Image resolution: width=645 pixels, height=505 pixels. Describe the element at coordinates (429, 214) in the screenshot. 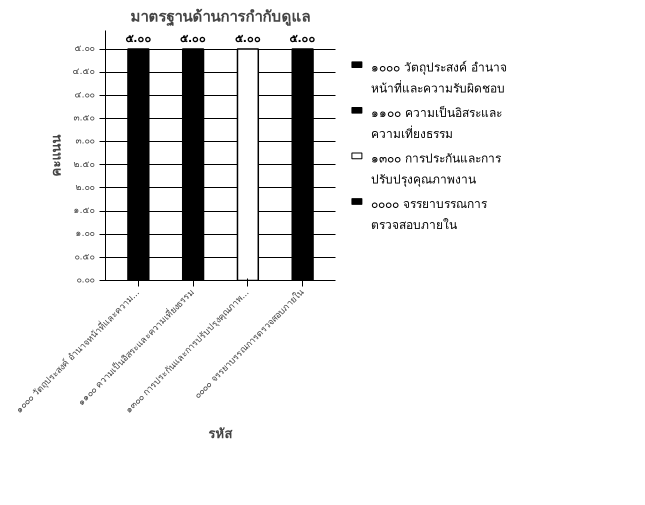

I see `legend-label: ๐๐๐๐ จรรยาบรรณการ ตรวจสอบภายใน` at that location.